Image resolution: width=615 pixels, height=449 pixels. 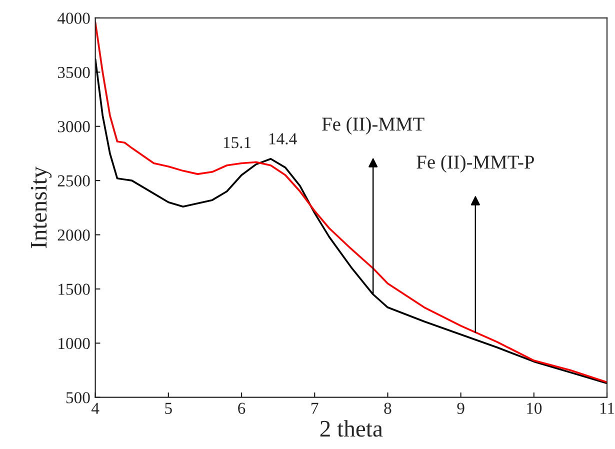 I want to click on y-tick-label: 4000, so click(x=73, y=18).